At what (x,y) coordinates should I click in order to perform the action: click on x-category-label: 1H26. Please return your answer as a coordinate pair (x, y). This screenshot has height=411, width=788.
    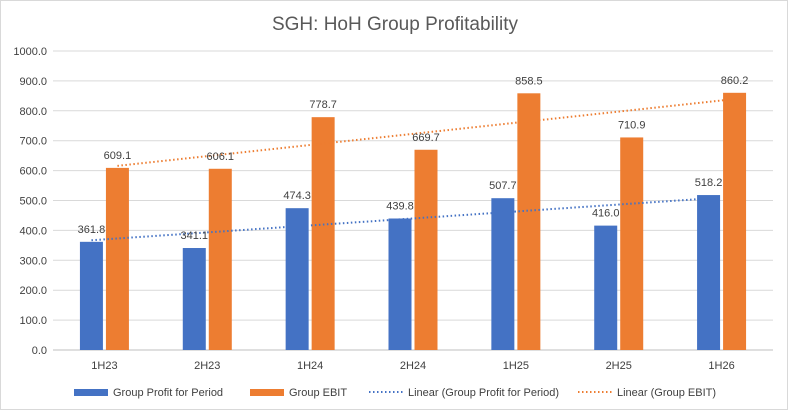
    Looking at the image, I should click on (721, 366).